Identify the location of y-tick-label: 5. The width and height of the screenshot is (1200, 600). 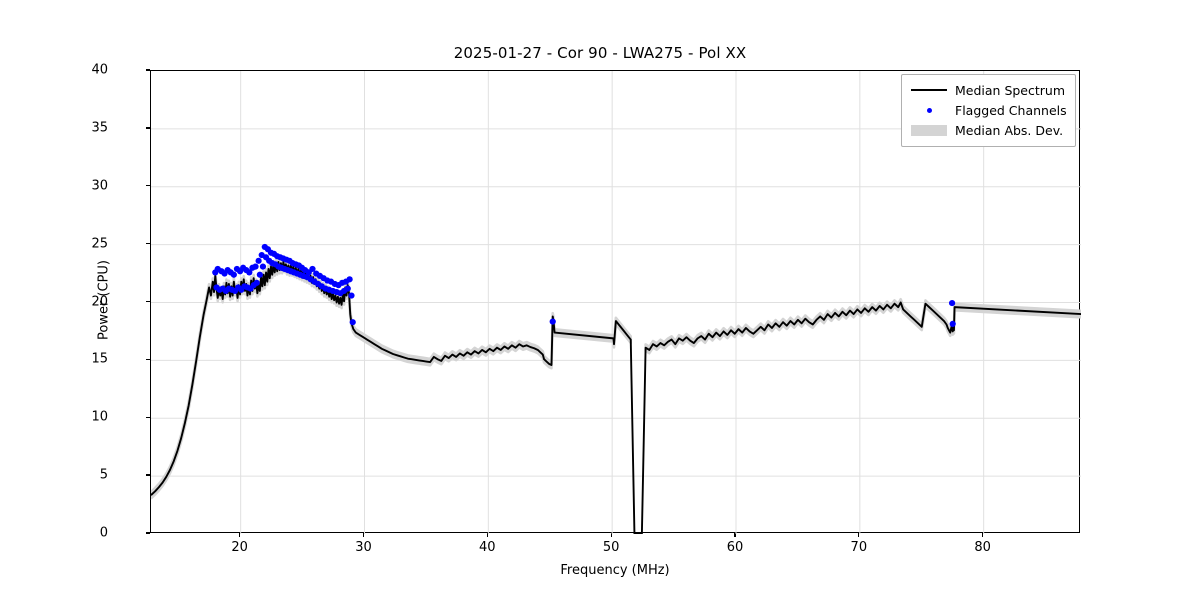
(103, 475).